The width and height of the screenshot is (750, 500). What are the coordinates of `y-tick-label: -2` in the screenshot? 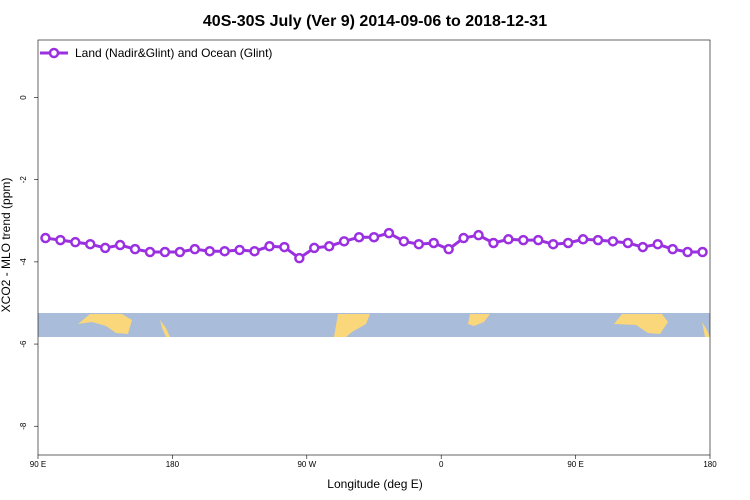 It's located at (23, 180).